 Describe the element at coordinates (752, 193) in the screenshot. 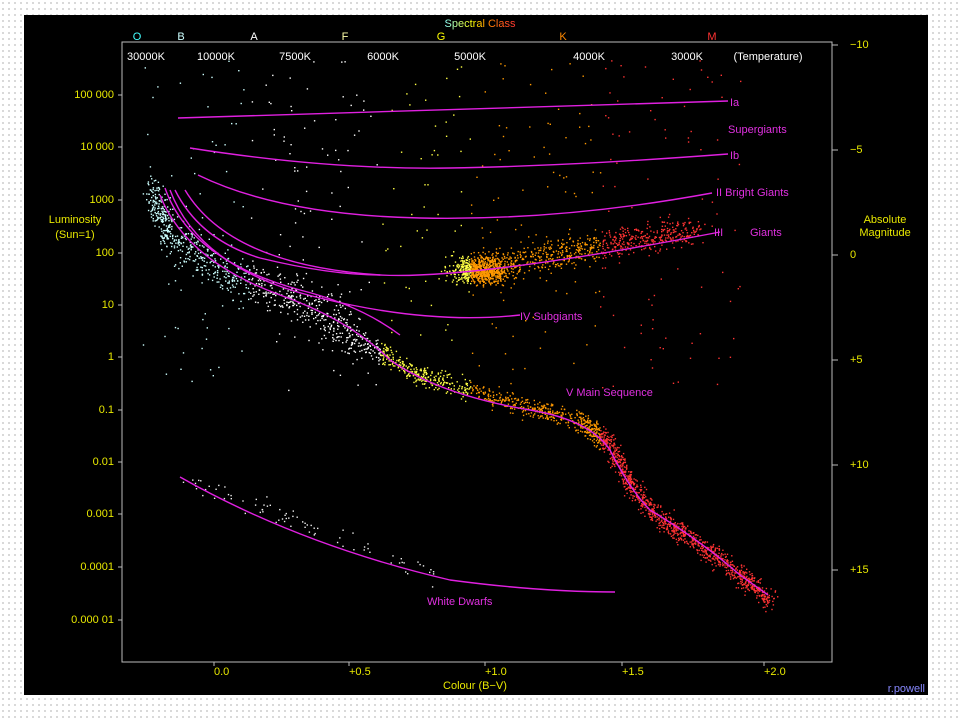

I see `label: II Bright Giants` at that location.